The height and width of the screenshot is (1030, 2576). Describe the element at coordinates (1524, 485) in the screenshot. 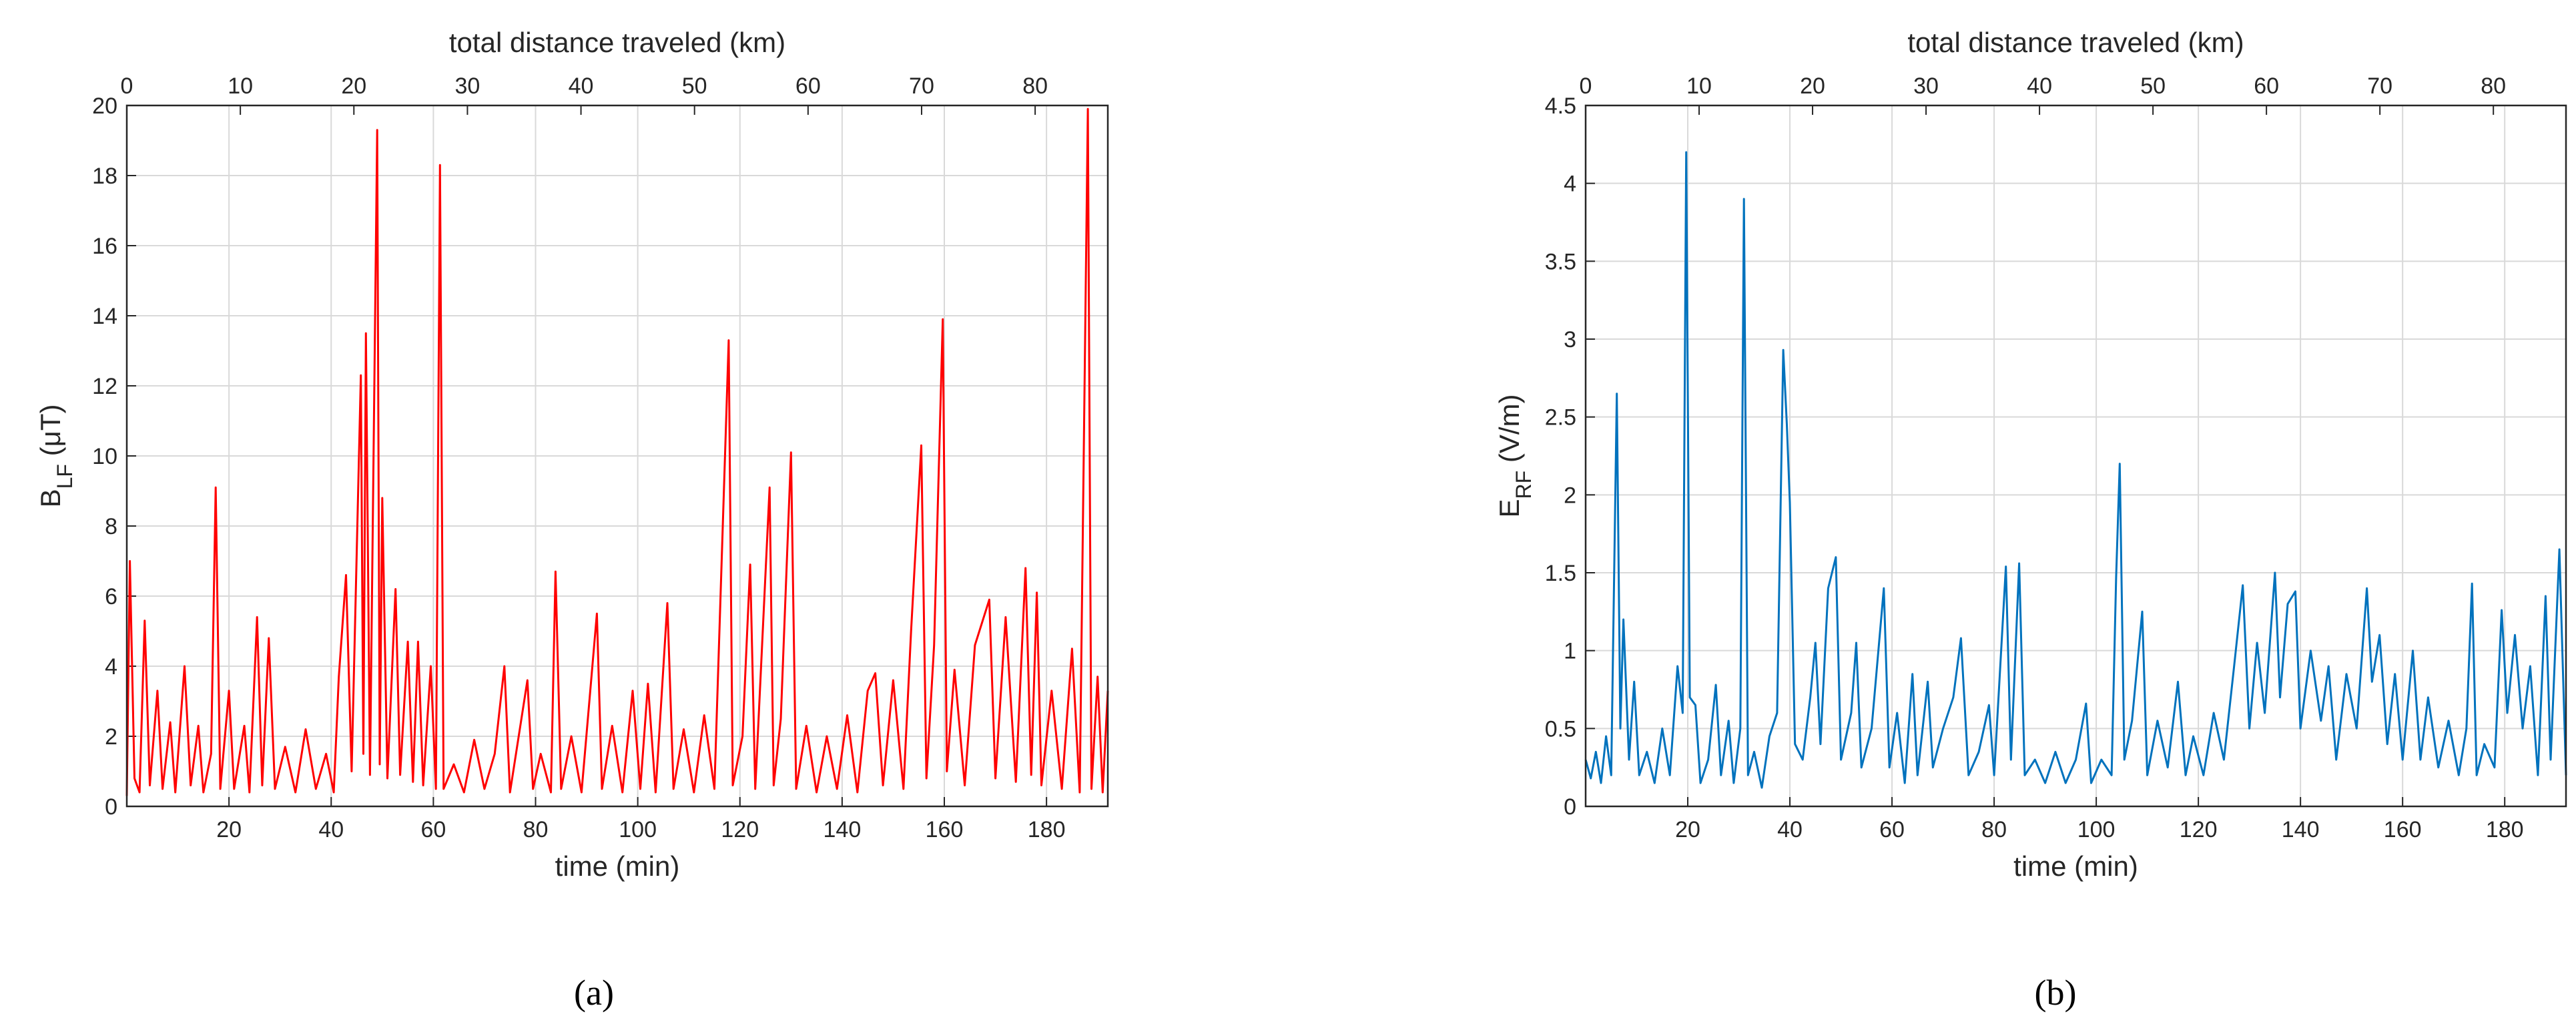

I see `y-axis-label-part: RF` at that location.